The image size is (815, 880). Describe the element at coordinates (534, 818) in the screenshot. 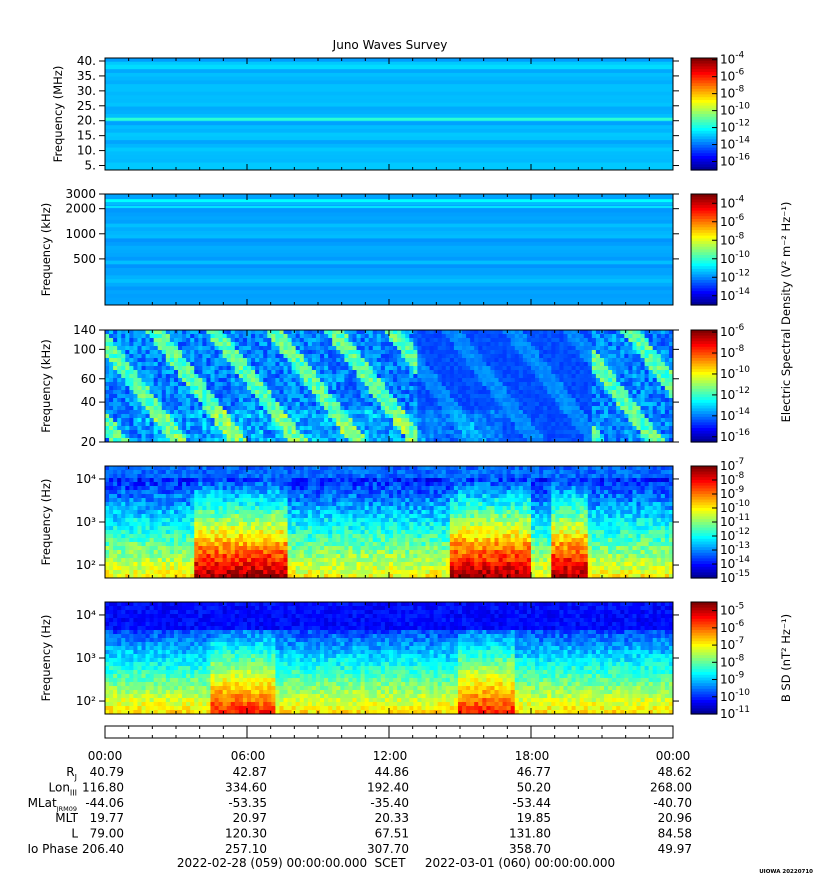

I see `ephemeris-value: 19.85` at that location.